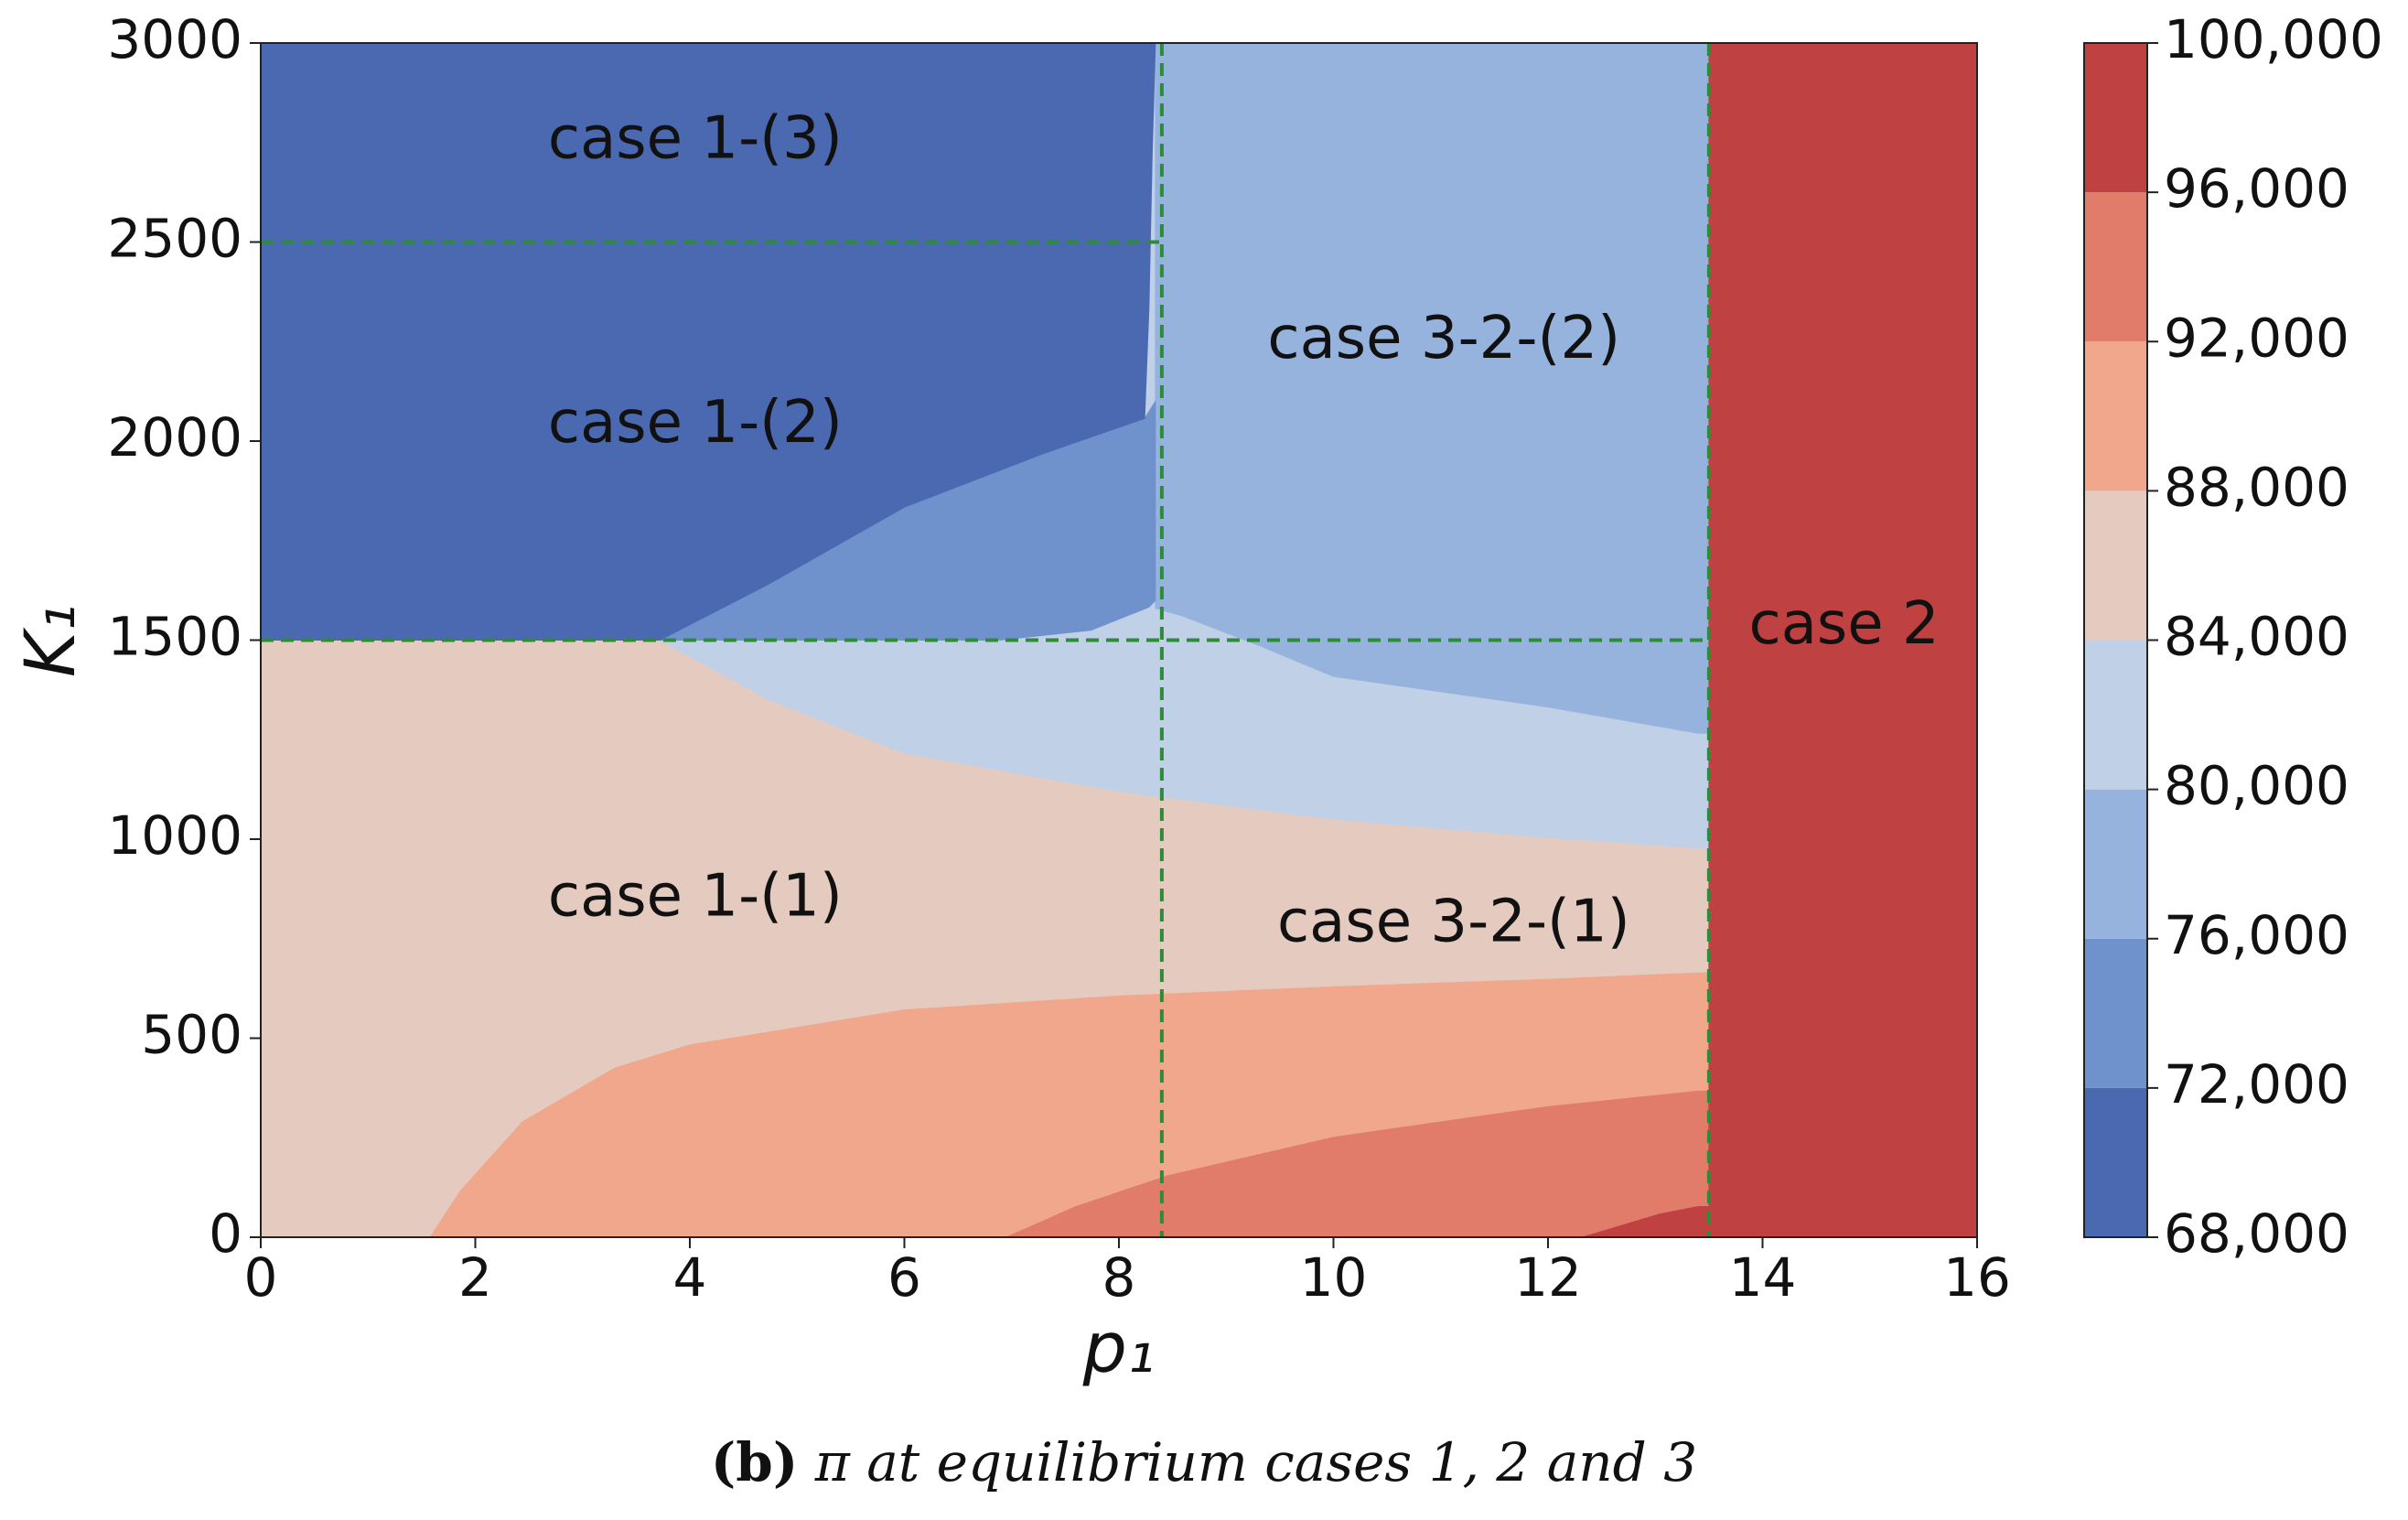 The image size is (2408, 1520). Describe the element at coordinates (1255, 1462) in the screenshot. I see `caption-text: π at equilibrium cases 1, 2 and 3` at that location.